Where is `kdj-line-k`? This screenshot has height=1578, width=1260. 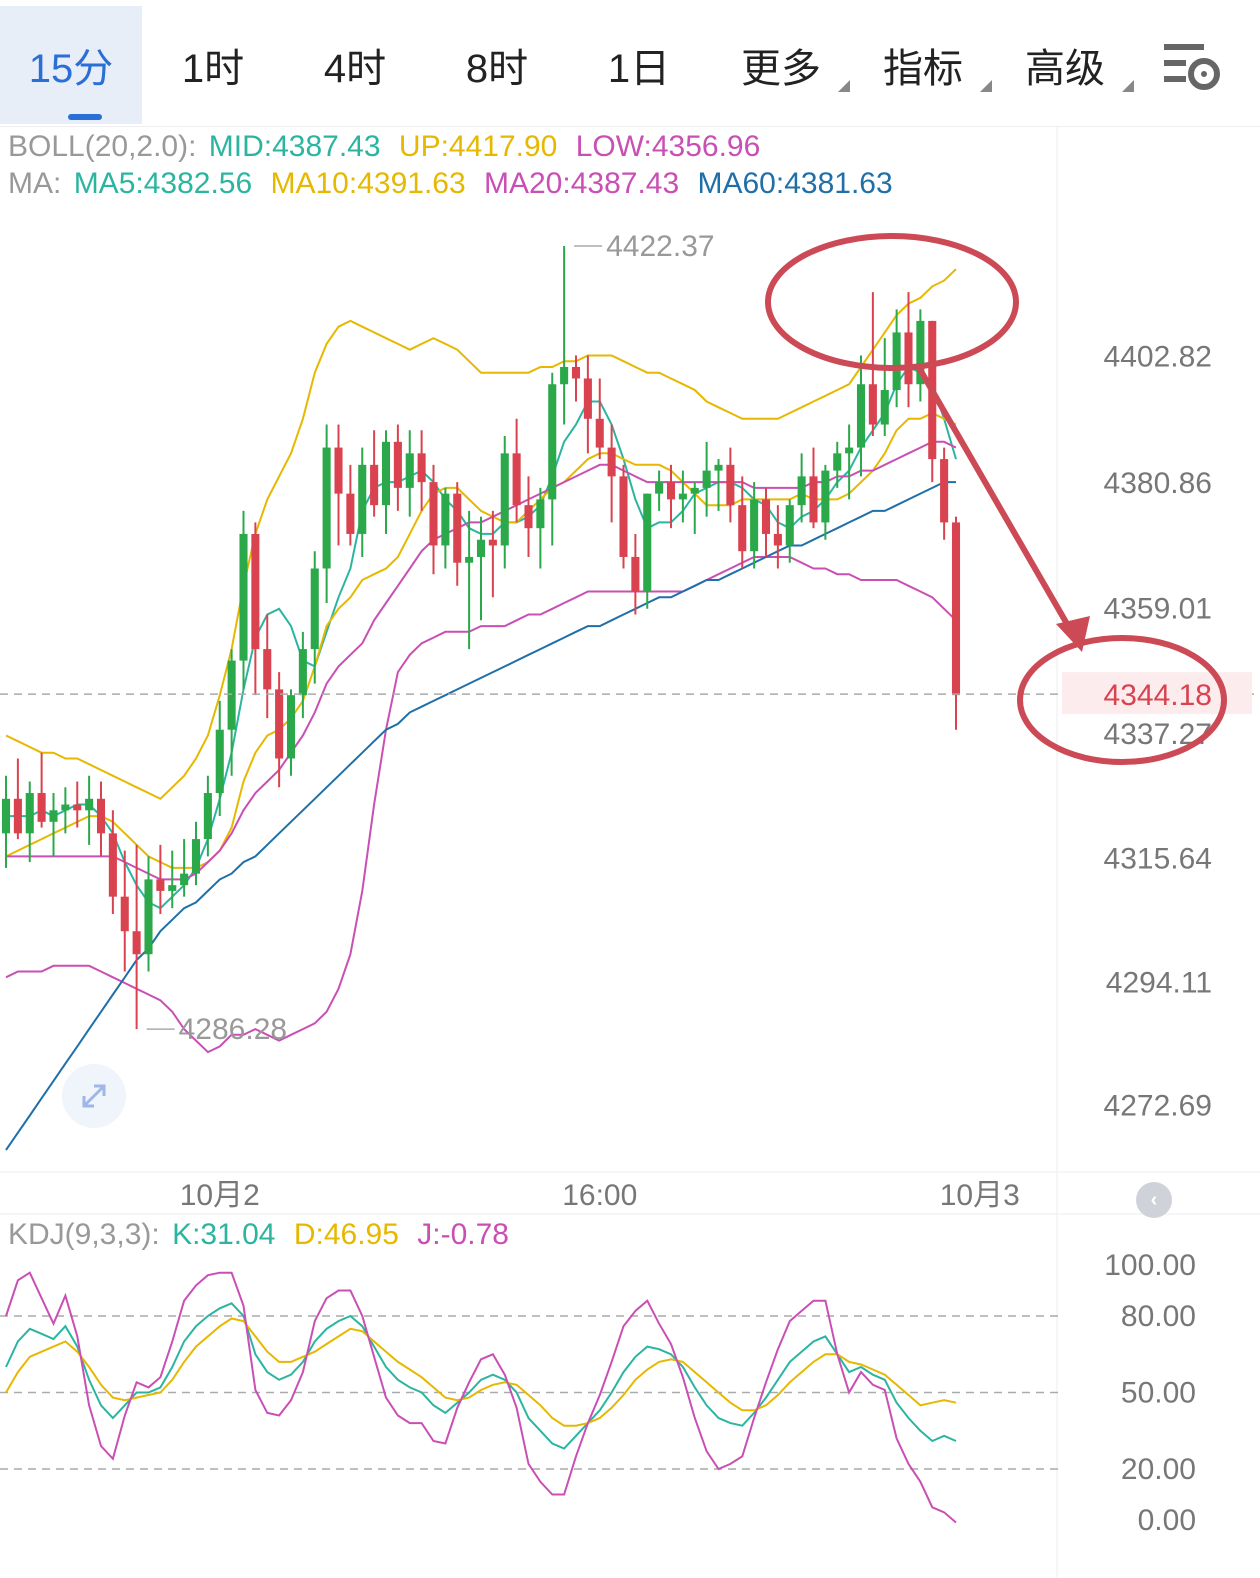 kdj-line-k is located at coordinates (481, 1376).